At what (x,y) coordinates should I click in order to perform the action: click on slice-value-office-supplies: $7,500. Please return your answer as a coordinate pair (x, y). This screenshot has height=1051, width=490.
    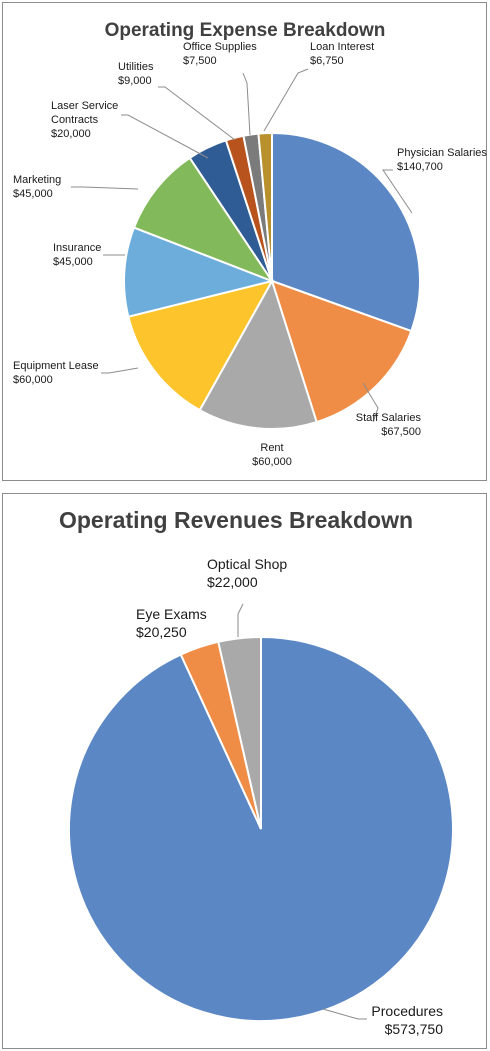
    Looking at the image, I should click on (200, 61).